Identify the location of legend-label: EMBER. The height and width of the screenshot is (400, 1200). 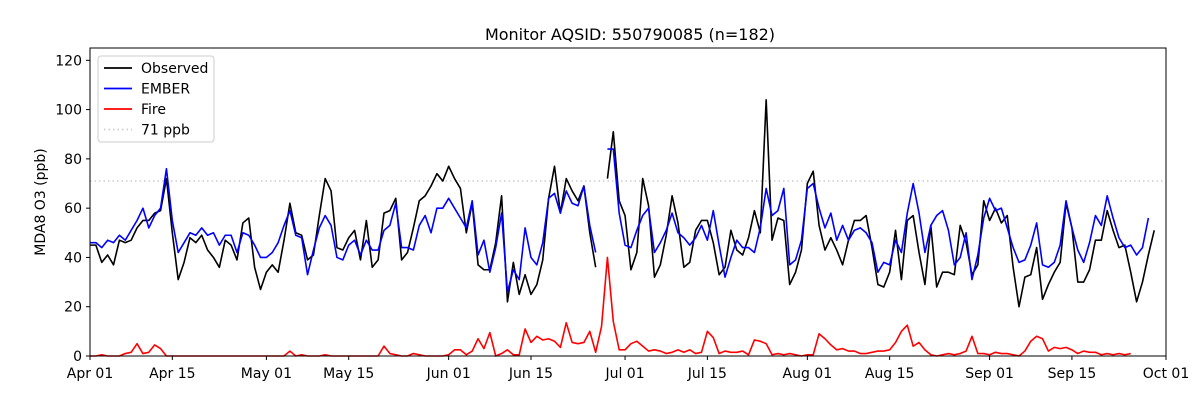
(165, 90).